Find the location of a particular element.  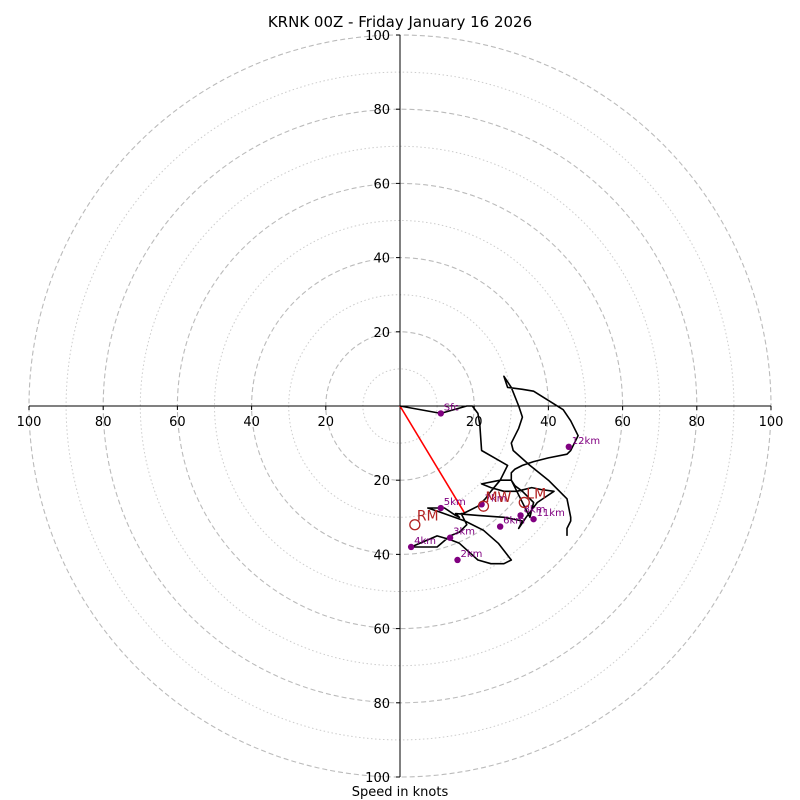

height-marker-label: 2km is located at coordinates (472, 554).